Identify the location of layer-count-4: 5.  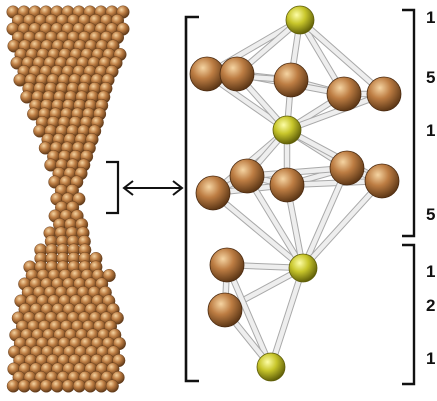
(431, 214).